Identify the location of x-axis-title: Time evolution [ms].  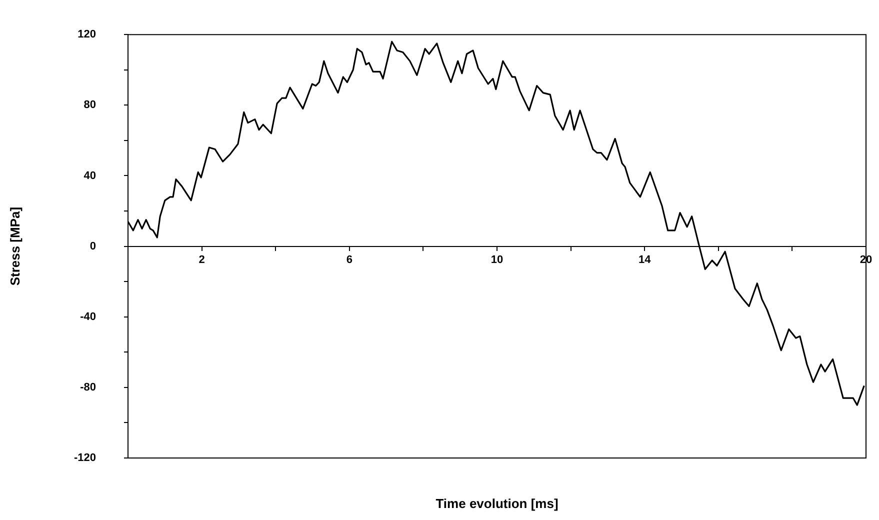
(497, 503).